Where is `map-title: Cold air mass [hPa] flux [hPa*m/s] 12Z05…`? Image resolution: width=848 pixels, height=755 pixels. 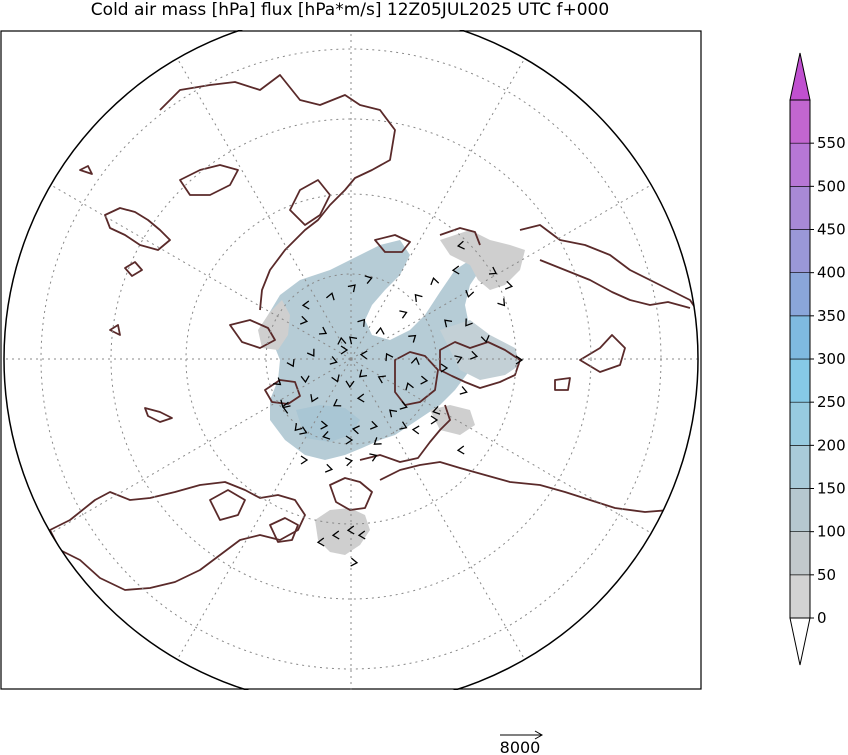
map-title: Cold air mass [hPa] flux [hPa*m/s] 12Z05… is located at coordinates (350, 10).